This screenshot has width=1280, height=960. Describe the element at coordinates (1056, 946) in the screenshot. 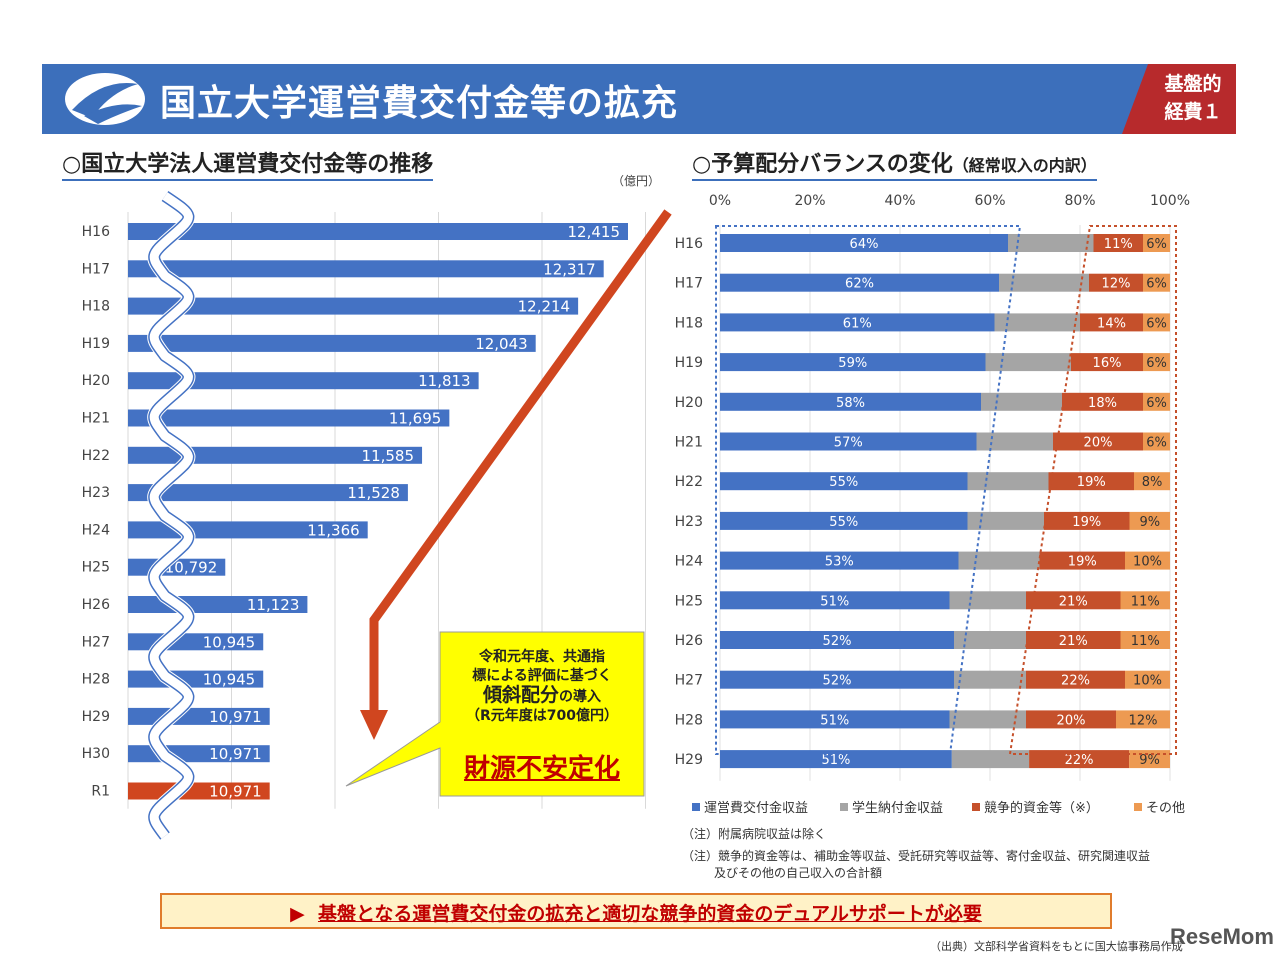

I see `source-note: （出典）文部科学省資料をもとに国大協事務局作成` at that location.